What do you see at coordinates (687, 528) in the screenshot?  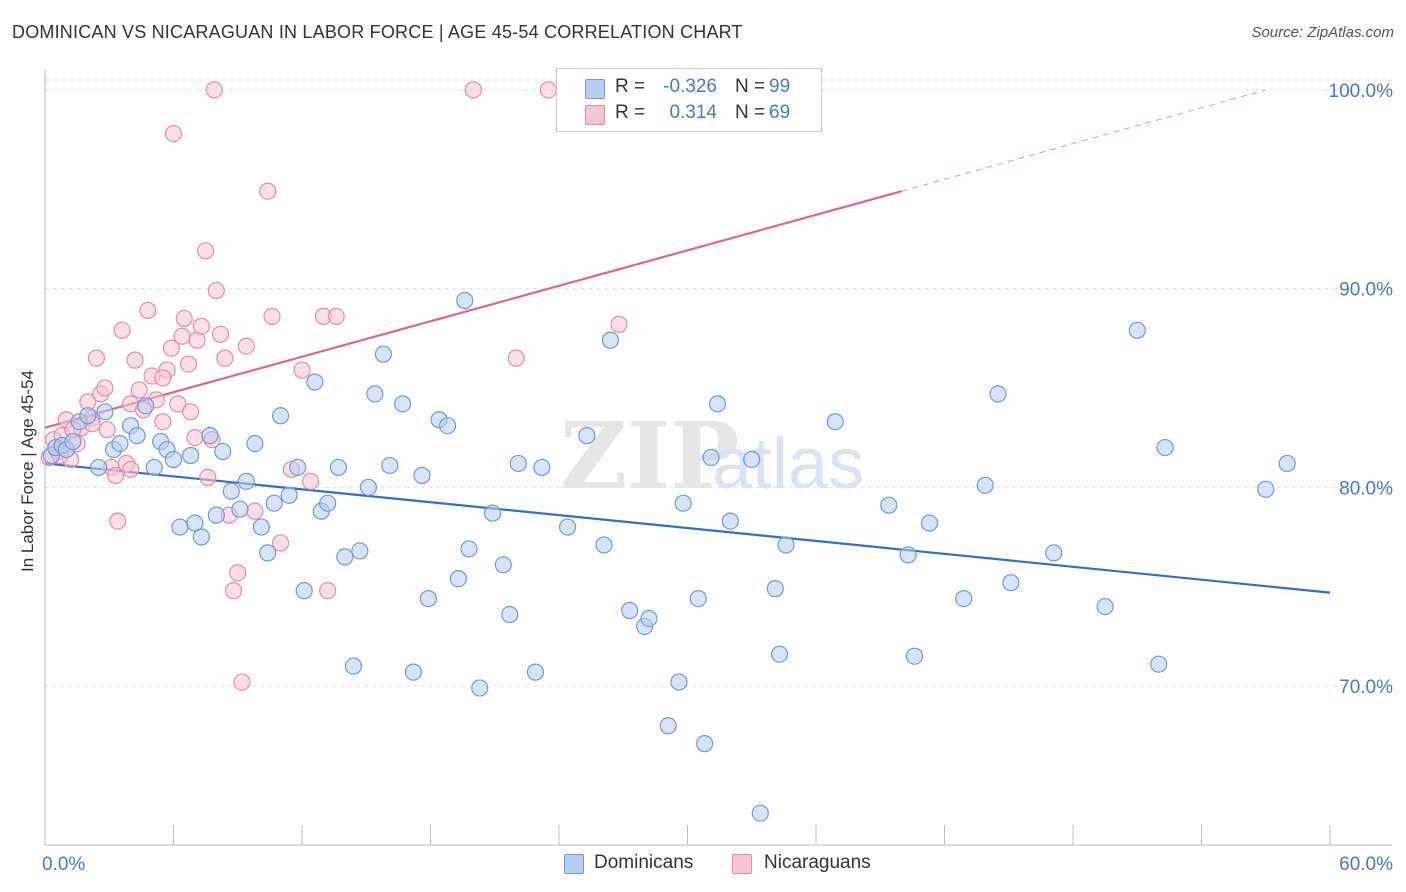 I see `trend-line-dominicans` at bounding box center [687, 528].